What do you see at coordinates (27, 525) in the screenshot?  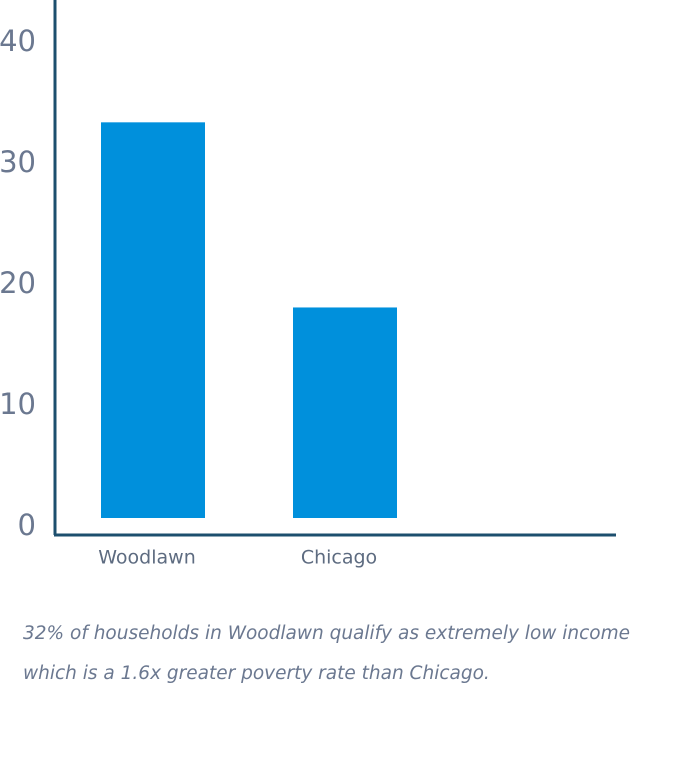 I see `y-tick-label: 0` at bounding box center [27, 525].